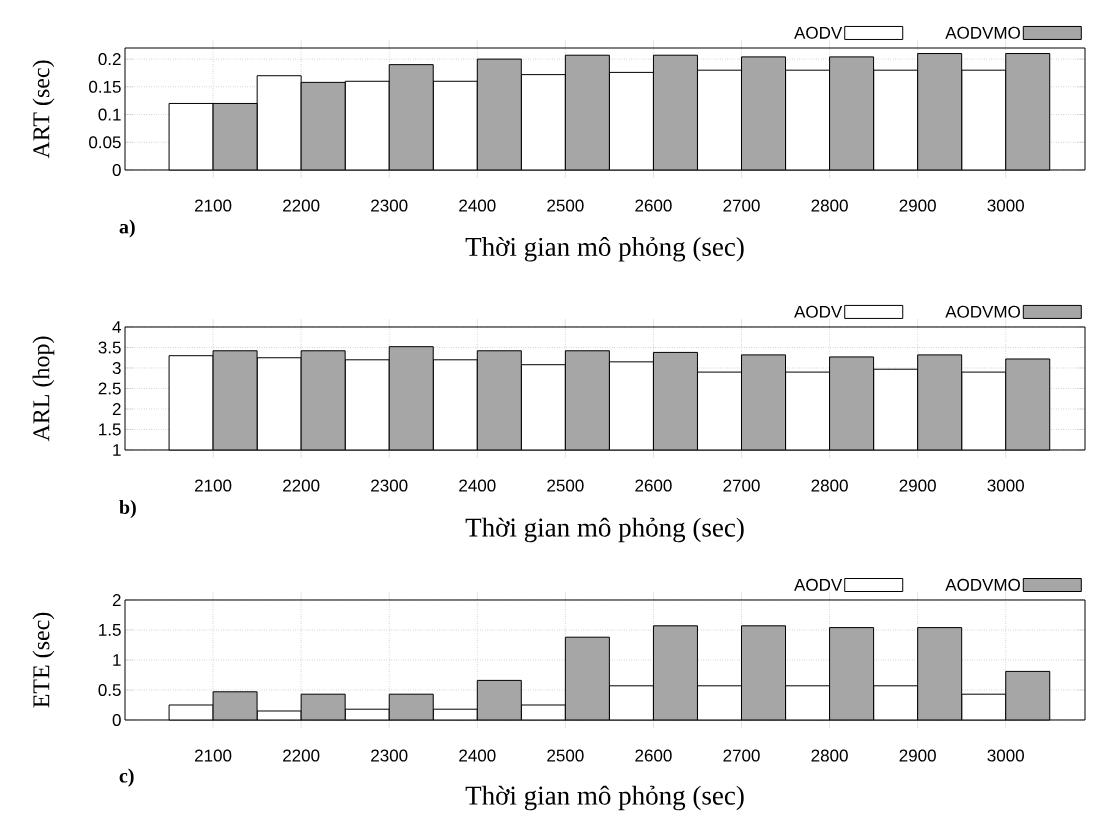  I want to click on y-tick-label: 0.1, so click(109, 114).